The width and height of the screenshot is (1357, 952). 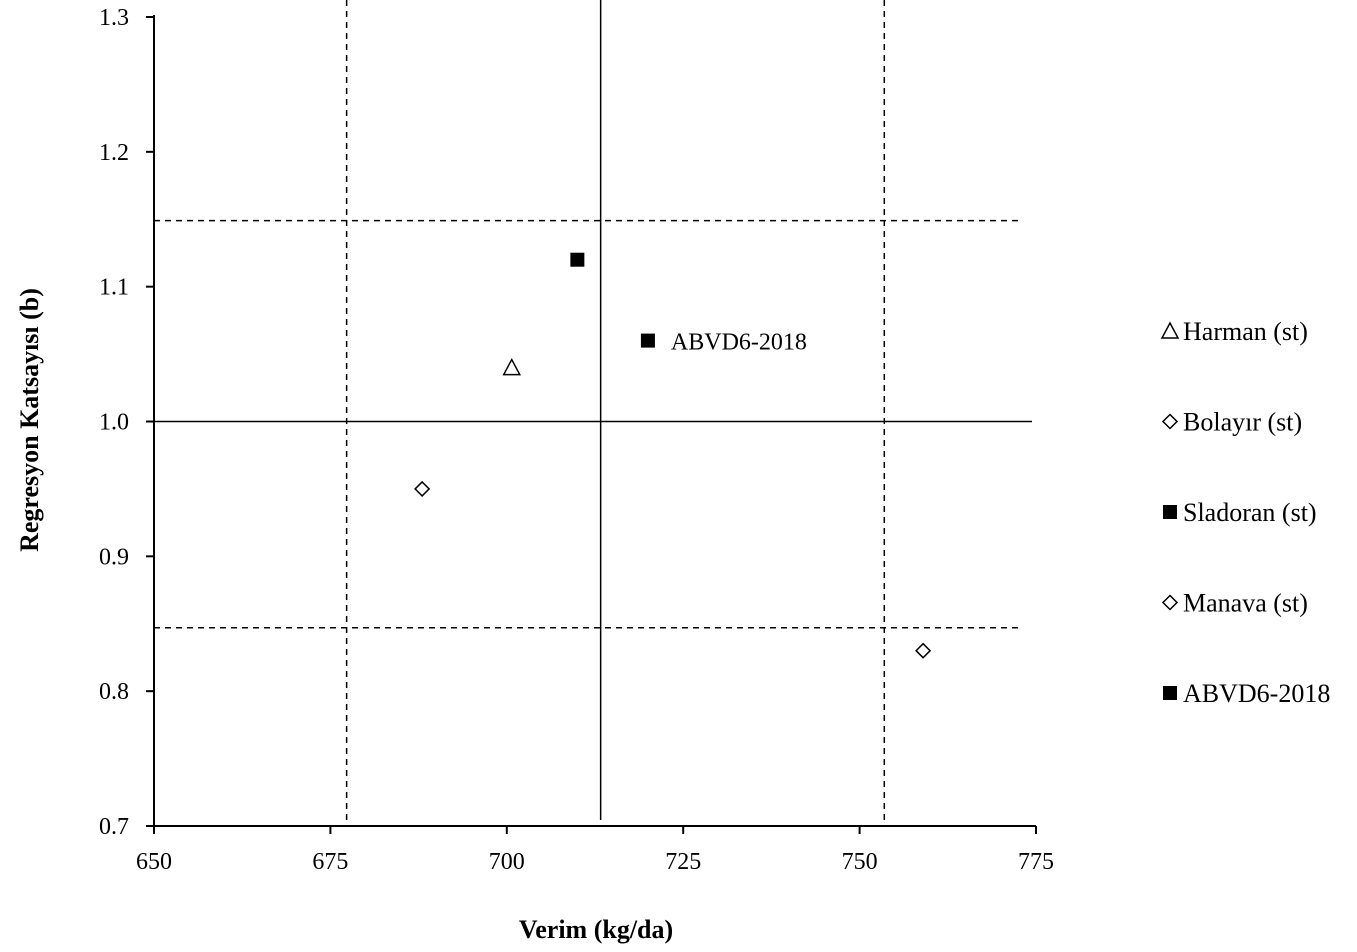 What do you see at coordinates (114, 288) in the screenshot?
I see `y-tick-label: 1.1` at bounding box center [114, 288].